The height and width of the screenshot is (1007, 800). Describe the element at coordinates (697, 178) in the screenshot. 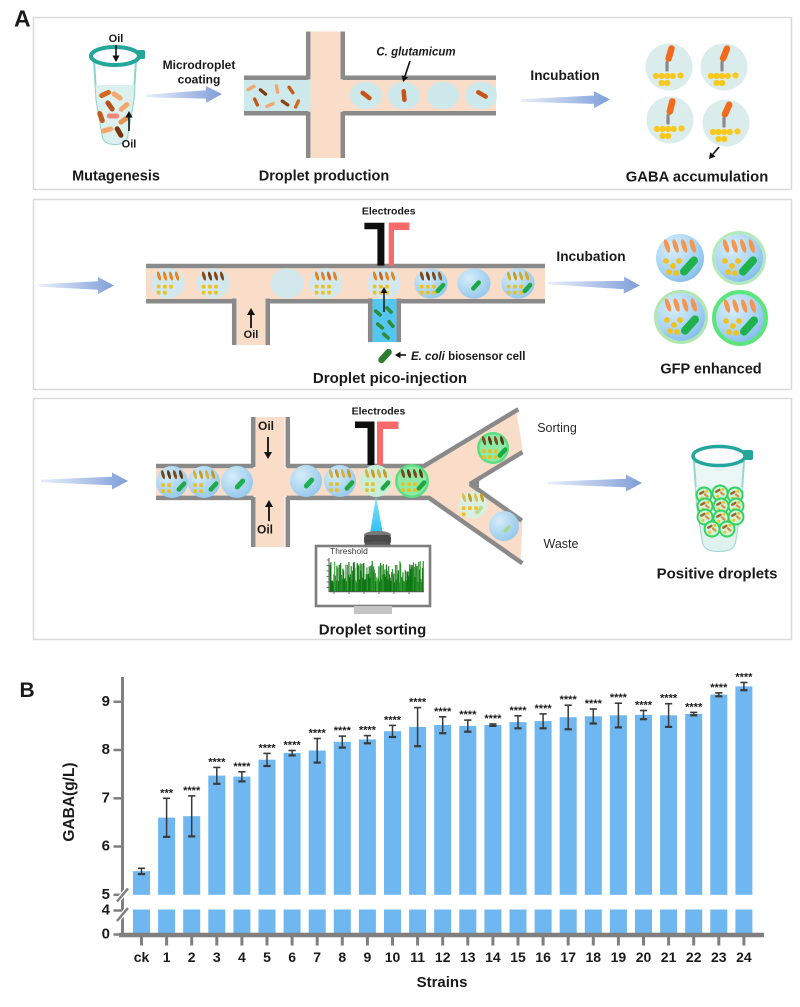

I see `svg-text: GABA accumulation` at that location.